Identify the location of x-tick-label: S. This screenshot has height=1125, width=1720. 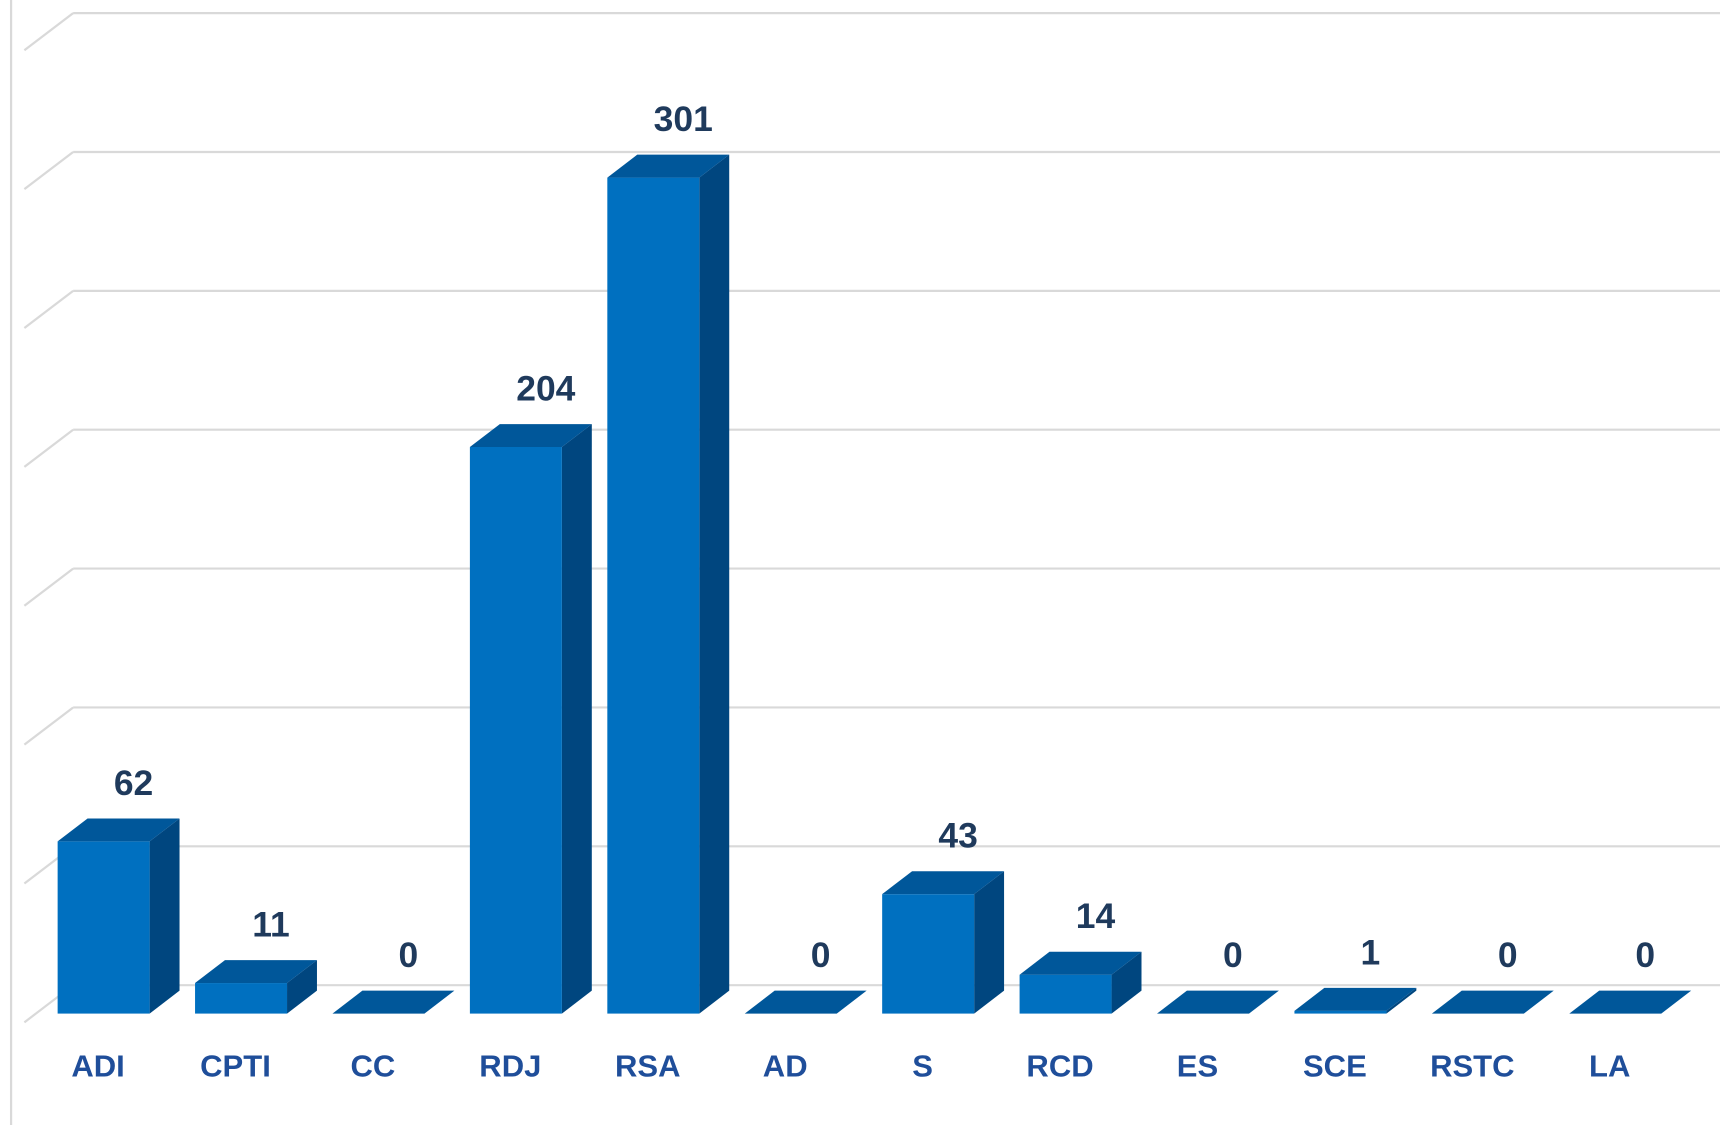
(922, 1065).